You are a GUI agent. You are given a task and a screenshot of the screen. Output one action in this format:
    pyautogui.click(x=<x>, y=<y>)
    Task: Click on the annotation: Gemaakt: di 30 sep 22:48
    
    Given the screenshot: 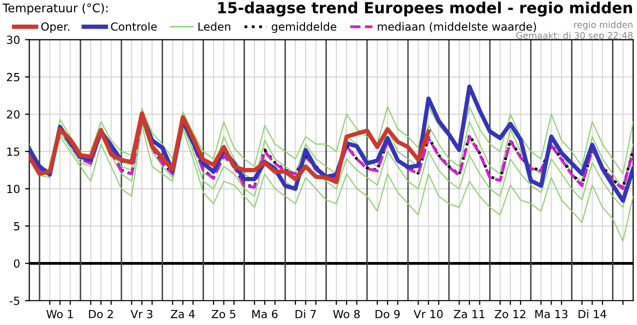 What is the action you would take?
    pyautogui.click(x=574, y=36)
    